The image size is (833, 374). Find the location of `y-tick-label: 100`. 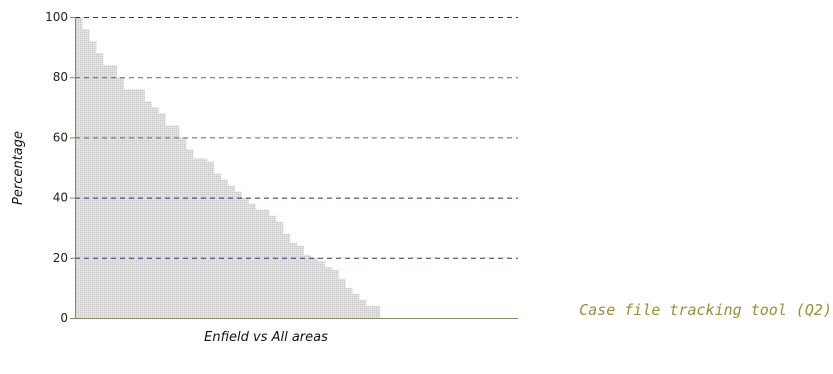

y-tick-label: 100 is located at coordinates (56, 17).